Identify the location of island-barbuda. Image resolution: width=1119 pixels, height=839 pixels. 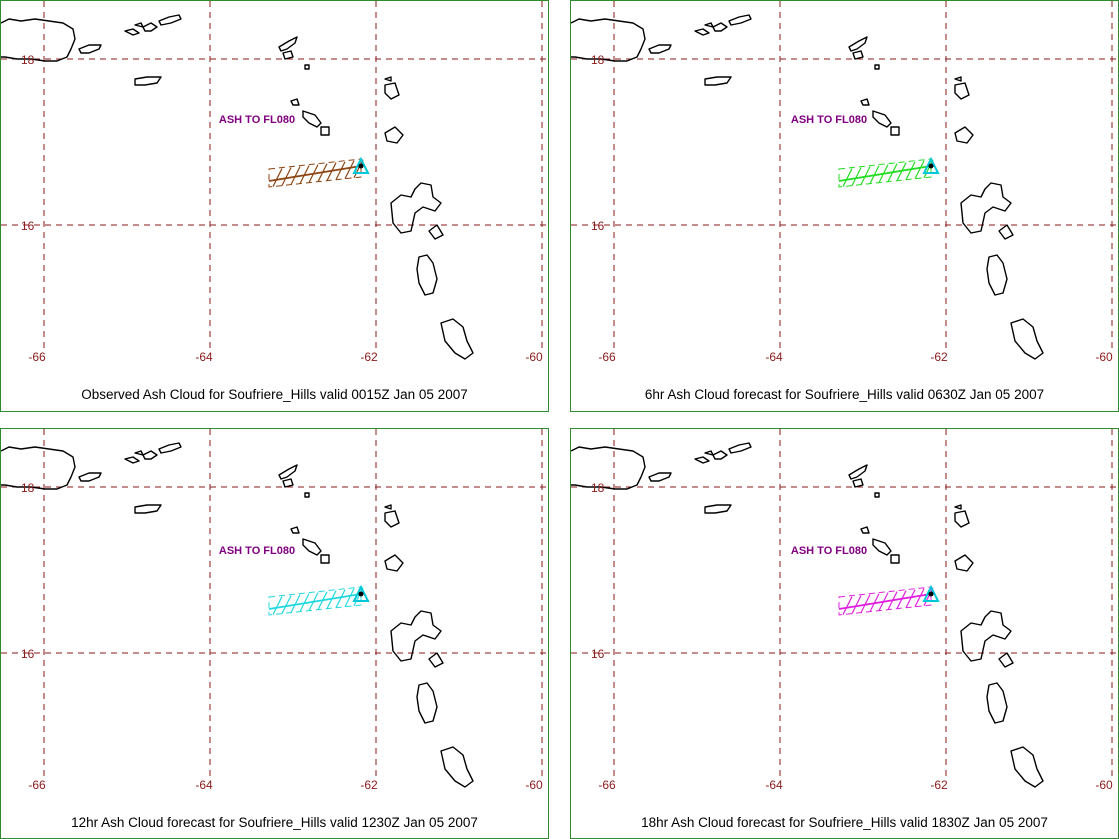
(388, 79).